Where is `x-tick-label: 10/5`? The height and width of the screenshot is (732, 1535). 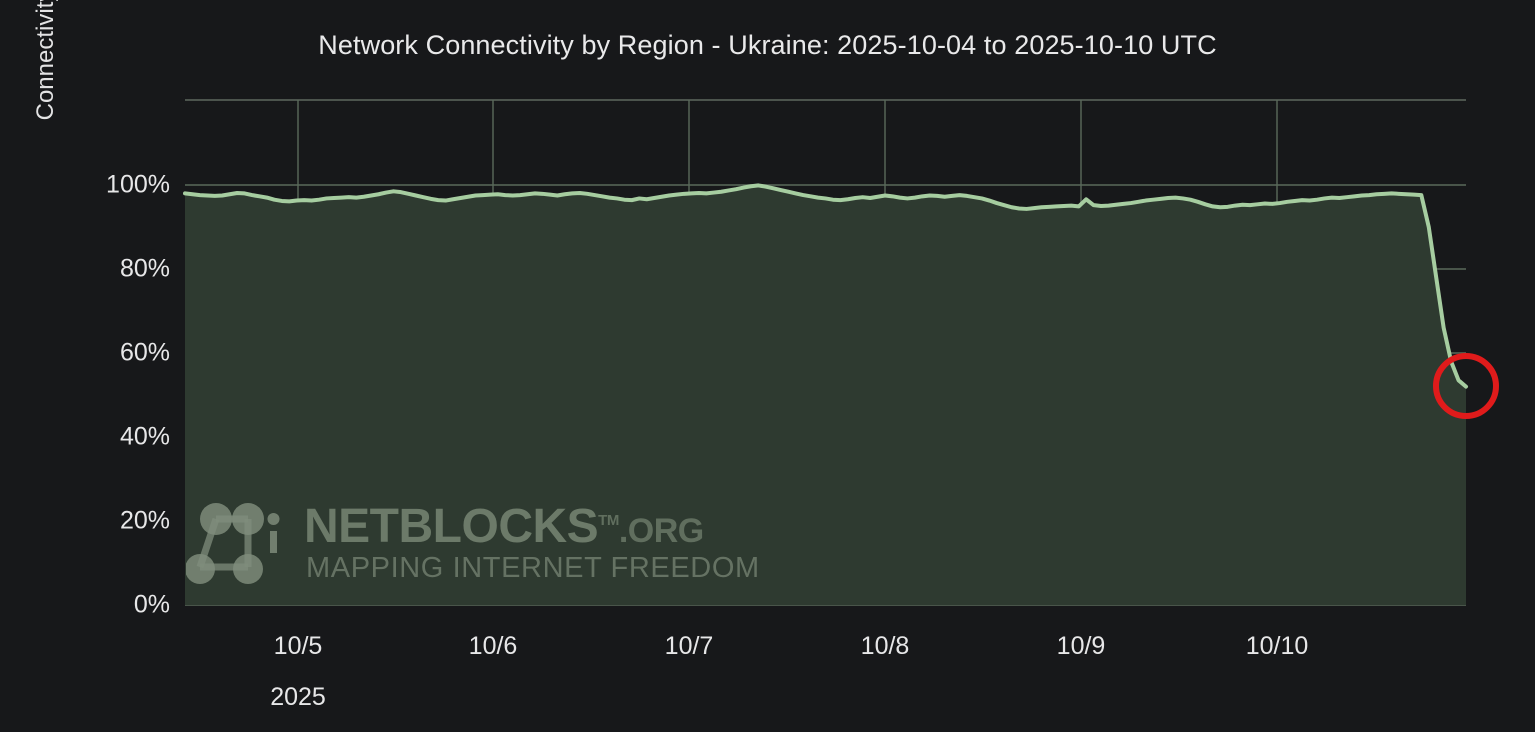 x-tick-label: 10/5 is located at coordinates (298, 646).